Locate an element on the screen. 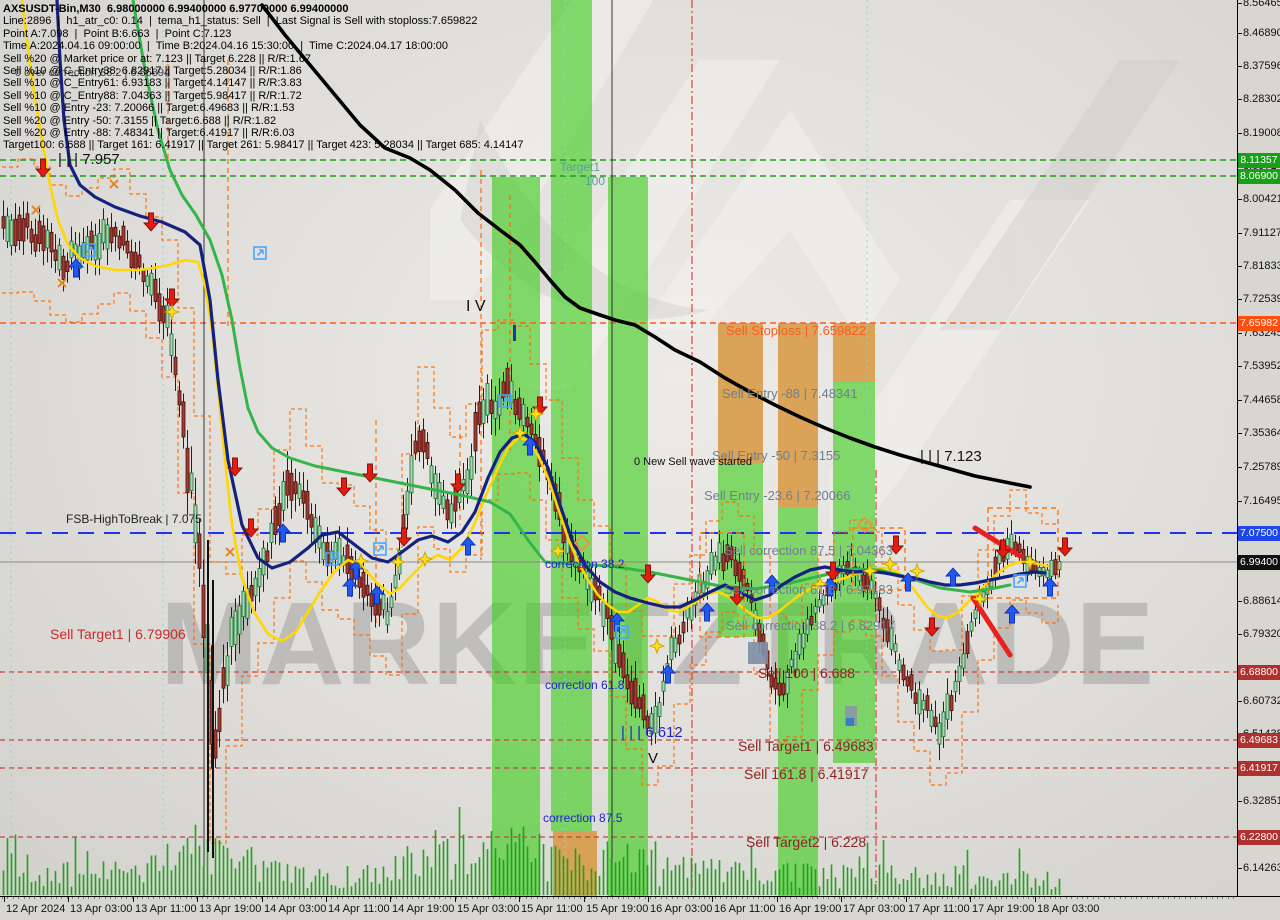 The width and height of the screenshot is (1280, 920). object-label: Sell correction 38.2 | 6.82917 is located at coordinates (810, 625).